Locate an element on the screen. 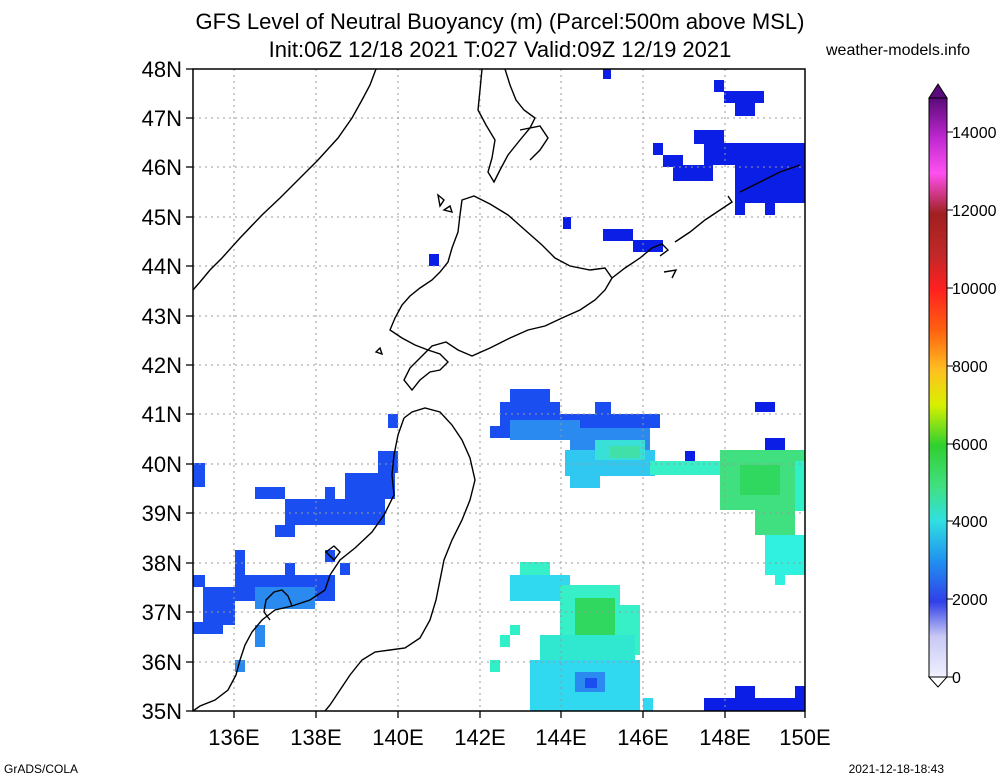 This screenshot has width=1000, height=779. lat-label: 44N is located at coordinates (162, 266).